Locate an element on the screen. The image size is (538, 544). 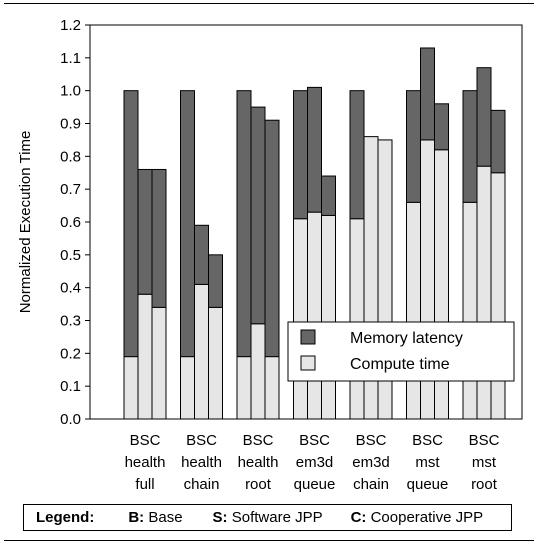
y-tick-label: 0.1 is located at coordinates (70, 386).